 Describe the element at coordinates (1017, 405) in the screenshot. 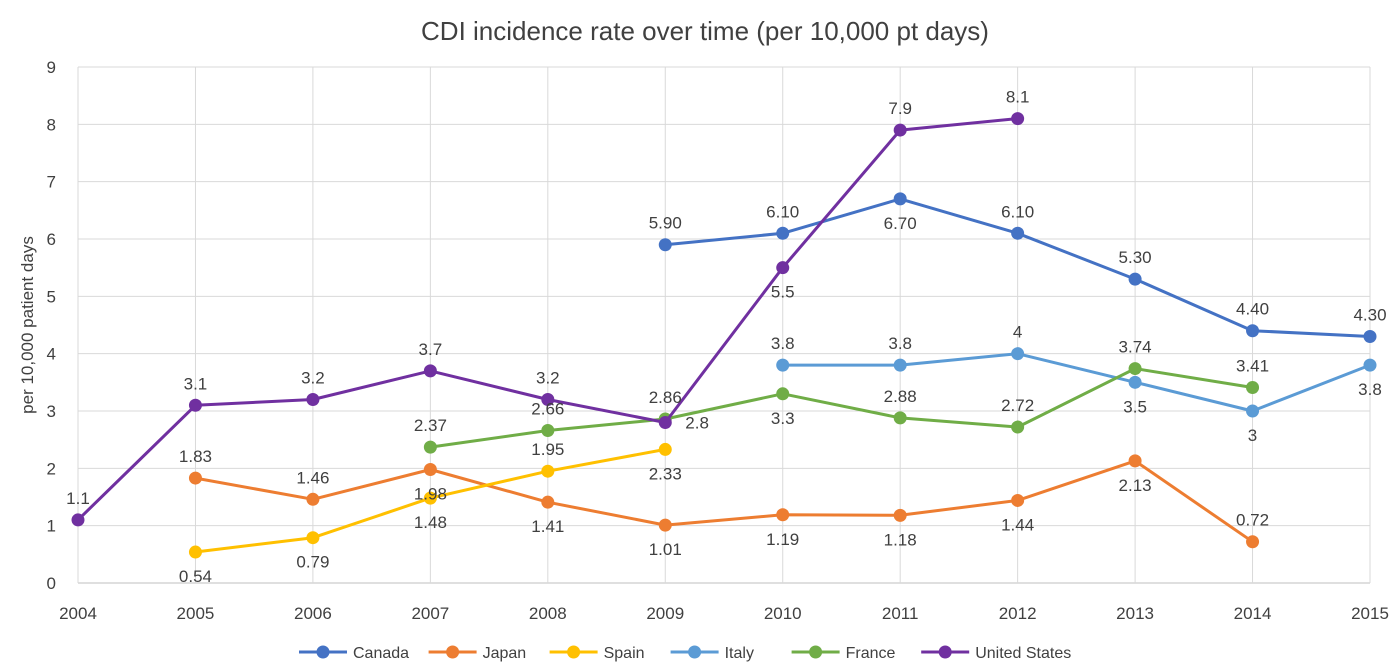

I see `data-label-france: 2.72` at that location.